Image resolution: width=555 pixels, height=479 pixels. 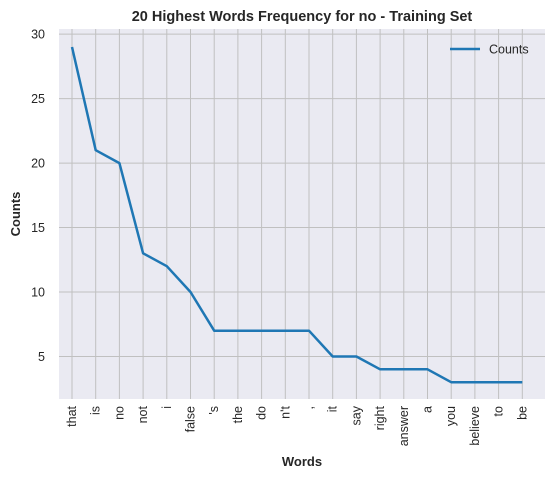 I want to click on y-tick-label: 30, so click(x=38, y=35).